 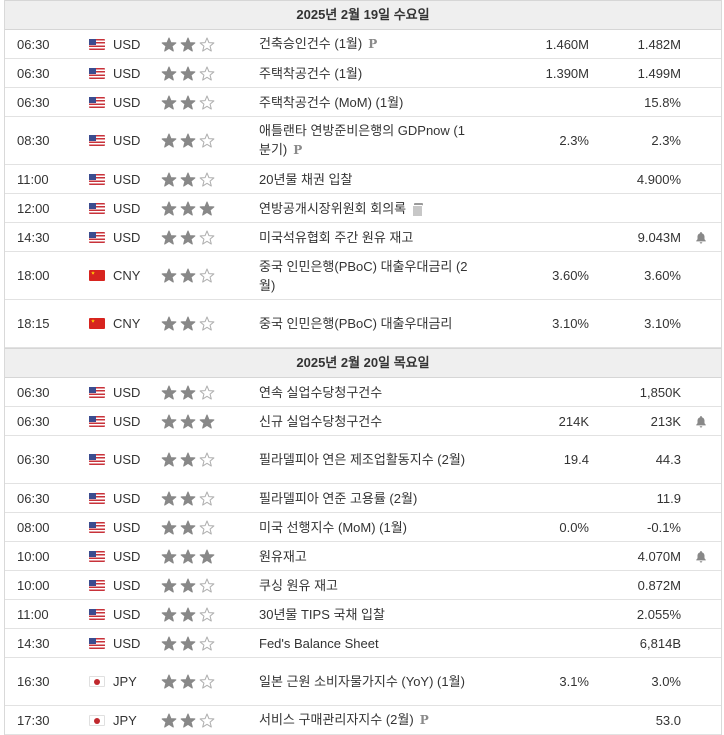 What do you see at coordinates (33, 614) in the screenshot?
I see `event-time-text: 11:00` at bounding box center [33, 614].